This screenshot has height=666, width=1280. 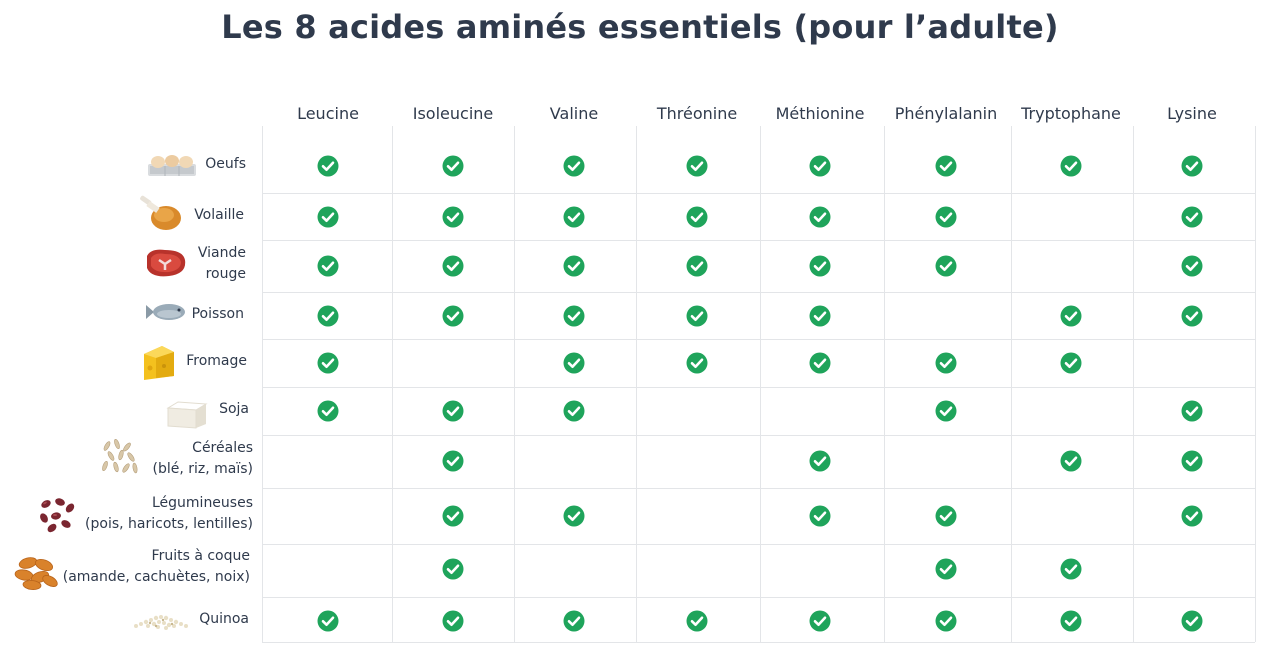 What do you see at coordinates (202, 458) in the screenshot?
I see `row-label: Céréales (blé, riz, maïs)` at bounding box center [202, 458].